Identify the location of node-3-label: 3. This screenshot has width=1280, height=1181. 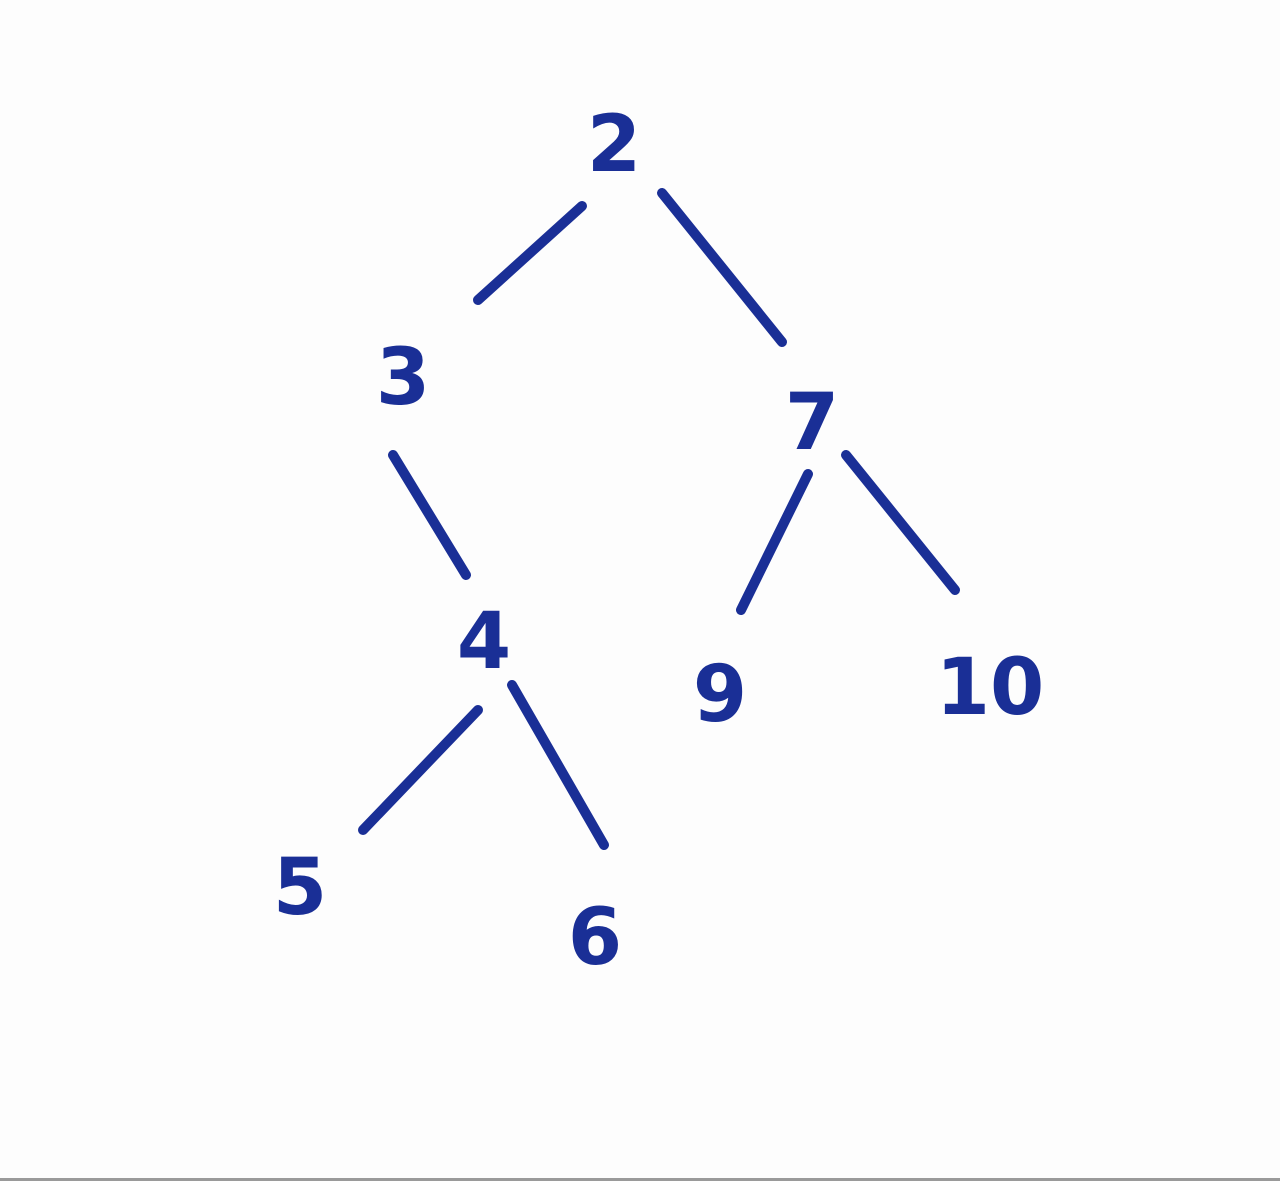
(403, 378).